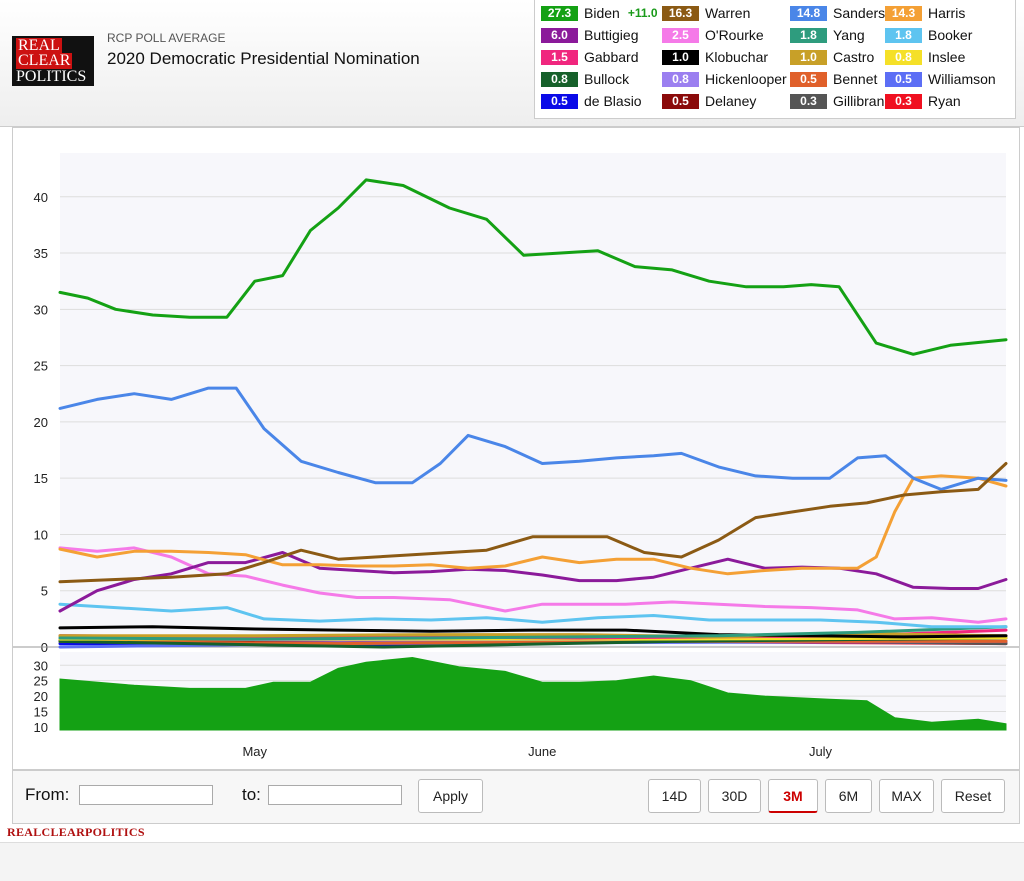  Describe the element at coordinates (533, 693) in the screenshot. I see `spread-area` at that location.